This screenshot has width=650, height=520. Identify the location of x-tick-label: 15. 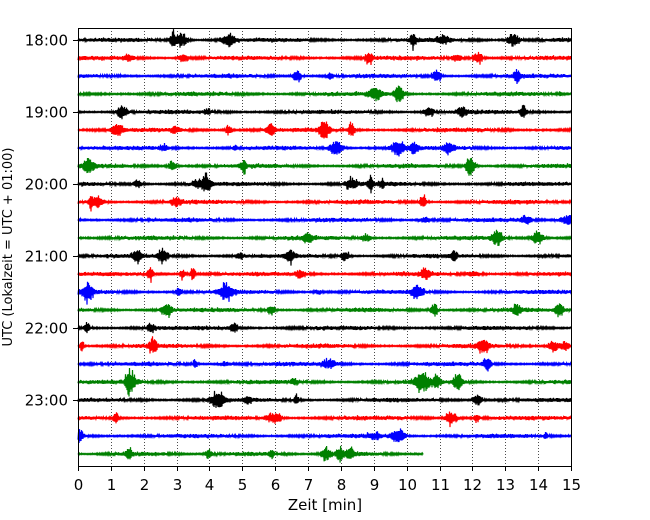
(571, 485).